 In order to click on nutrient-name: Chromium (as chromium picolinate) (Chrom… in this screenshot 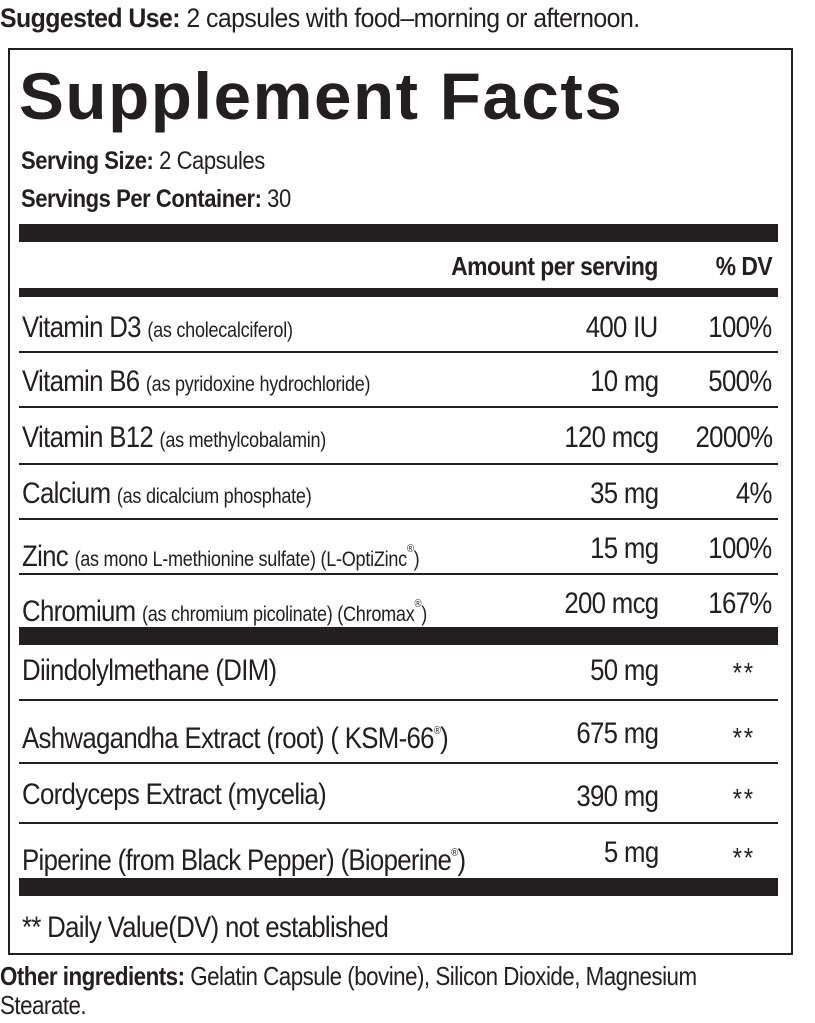, I will do `click(224, 611)`.